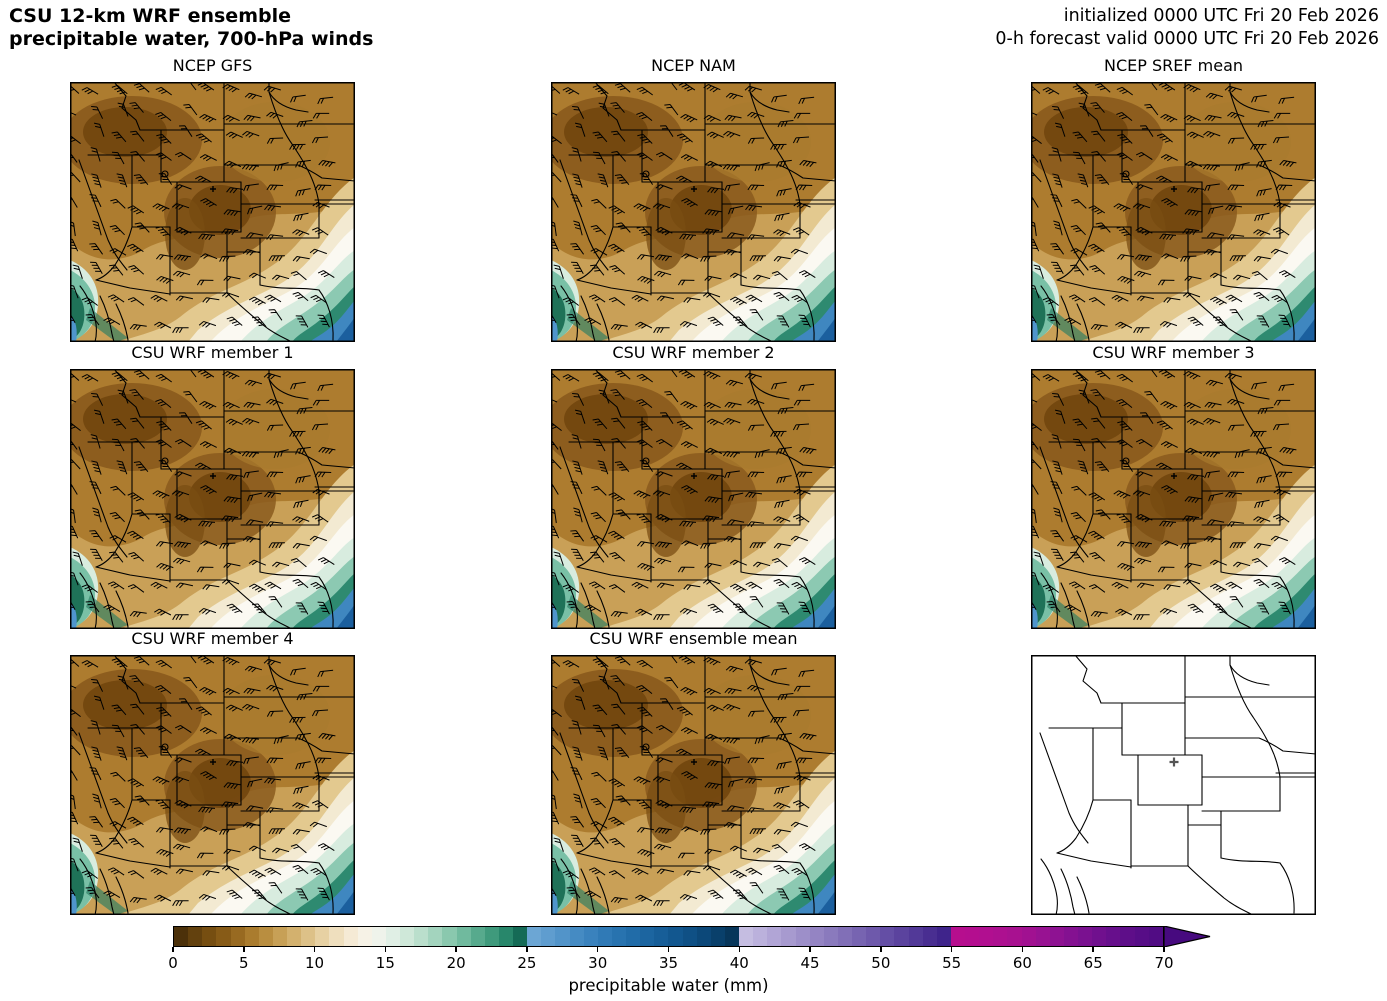 The image size is (1387, 1001). I want to click on colorbar-tick-label: 40, so click(739, 963).